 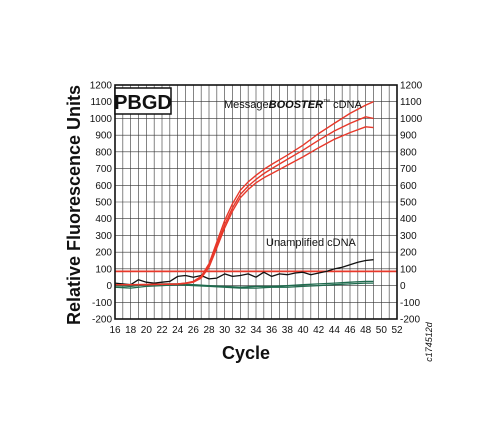 I want to click on badge-box, so click(x=143, y=101).